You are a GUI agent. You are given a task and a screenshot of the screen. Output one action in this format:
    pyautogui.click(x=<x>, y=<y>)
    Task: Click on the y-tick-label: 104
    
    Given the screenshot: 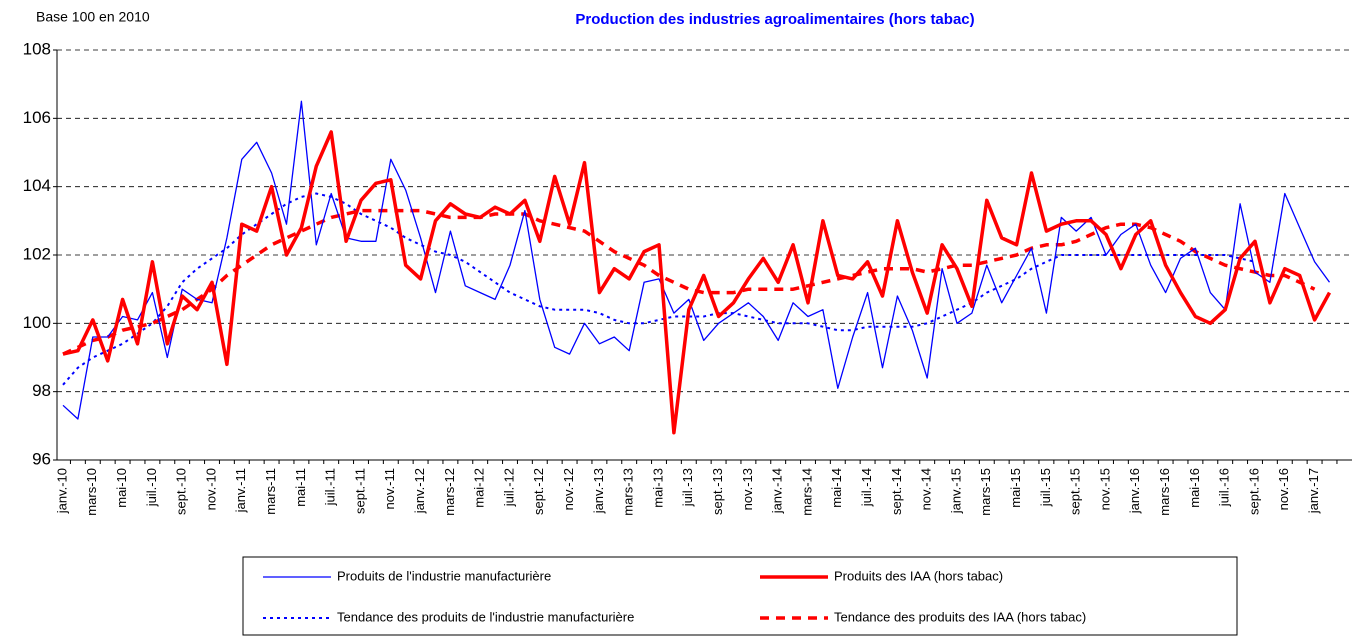 What is the action you would take?
    pyautogui.click(x=37, y=185)
    